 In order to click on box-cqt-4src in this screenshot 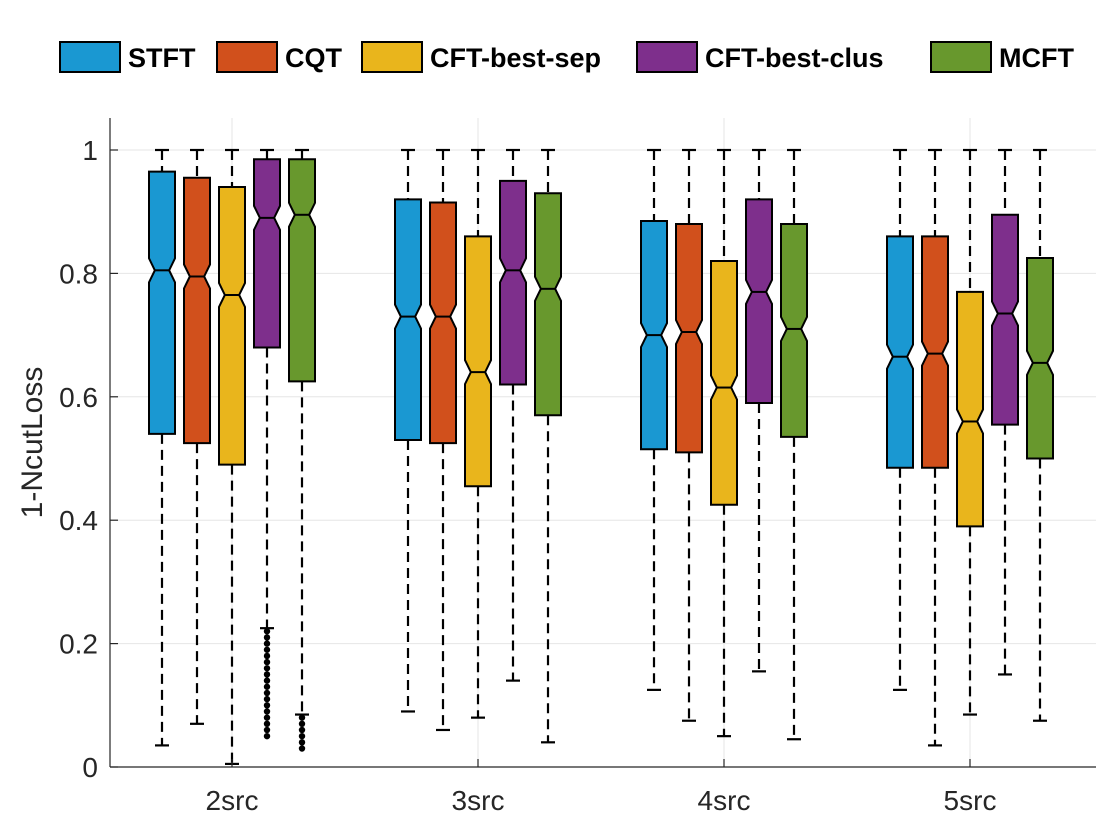, I will do `click(689, 338)`.